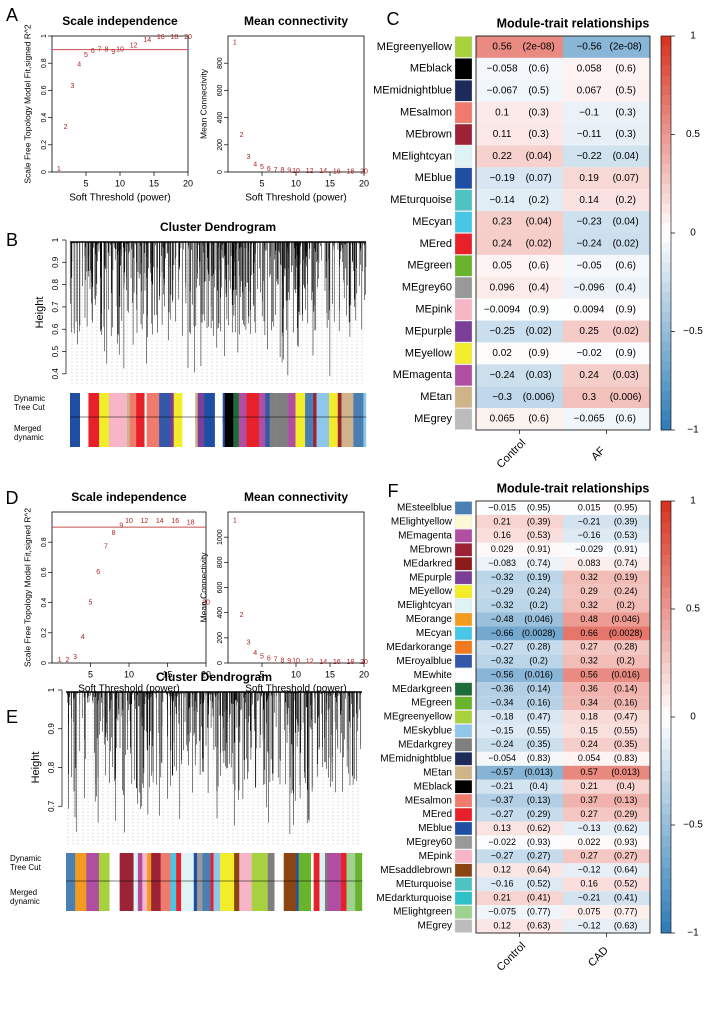  Describe the element at coordinates (502, 353) in the screenshot. I see `cell-correlation: 0.02` at that location.